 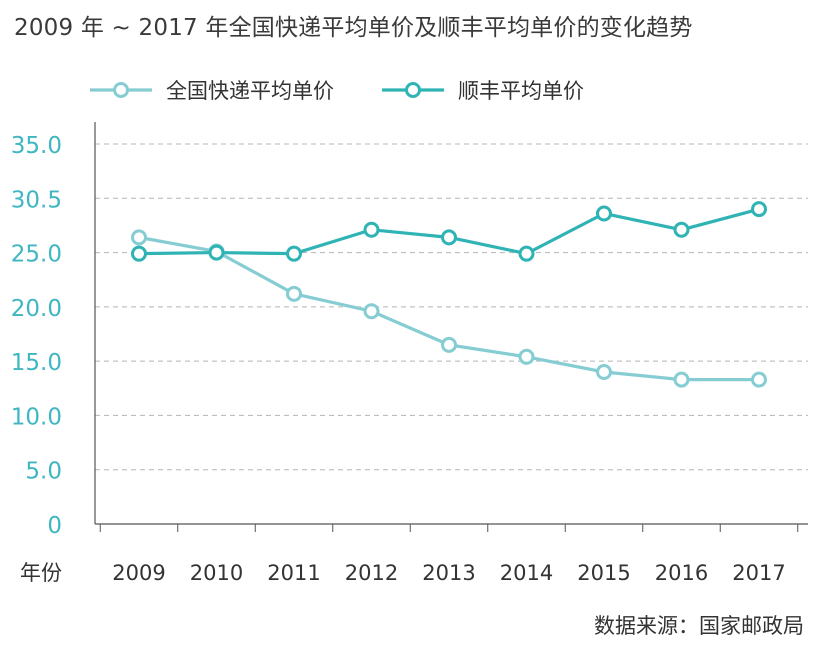 What do you see at coordinates (603, 573) in the screenshot?
I see `x-tick-label: 2015` at bounding box center [603, 573].